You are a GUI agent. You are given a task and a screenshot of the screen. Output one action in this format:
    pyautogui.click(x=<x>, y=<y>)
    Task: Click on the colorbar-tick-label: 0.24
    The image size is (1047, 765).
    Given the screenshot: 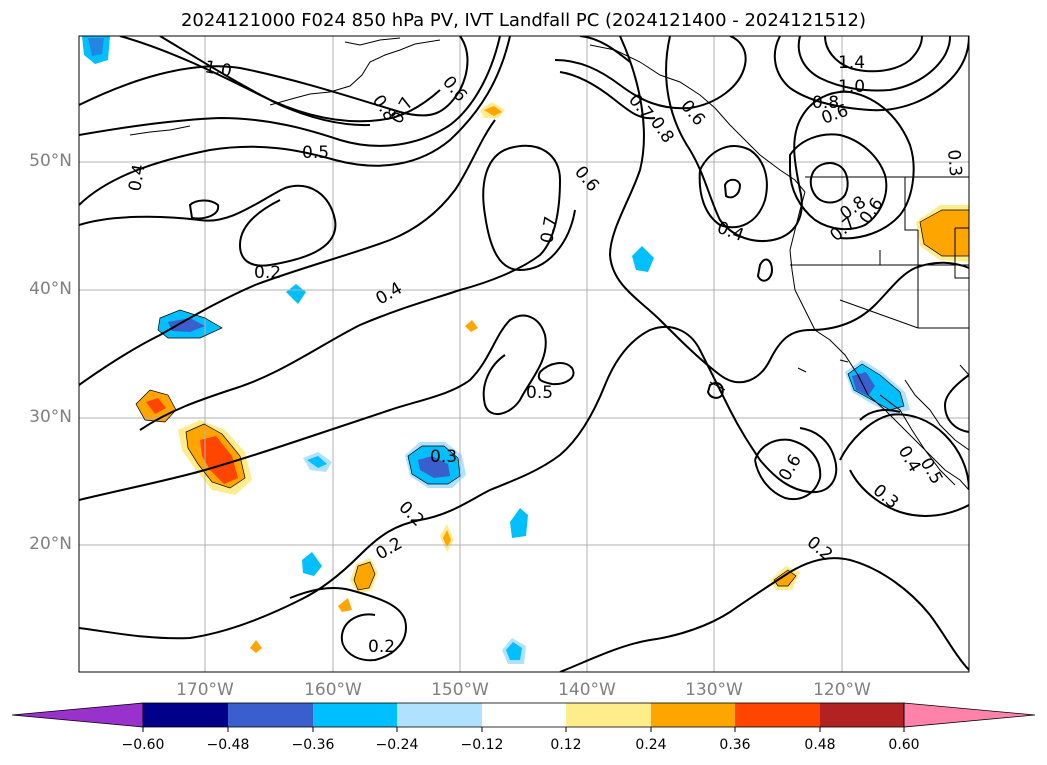 What is the action you would take?
    pyautogui.click(x=651, y=745)
    